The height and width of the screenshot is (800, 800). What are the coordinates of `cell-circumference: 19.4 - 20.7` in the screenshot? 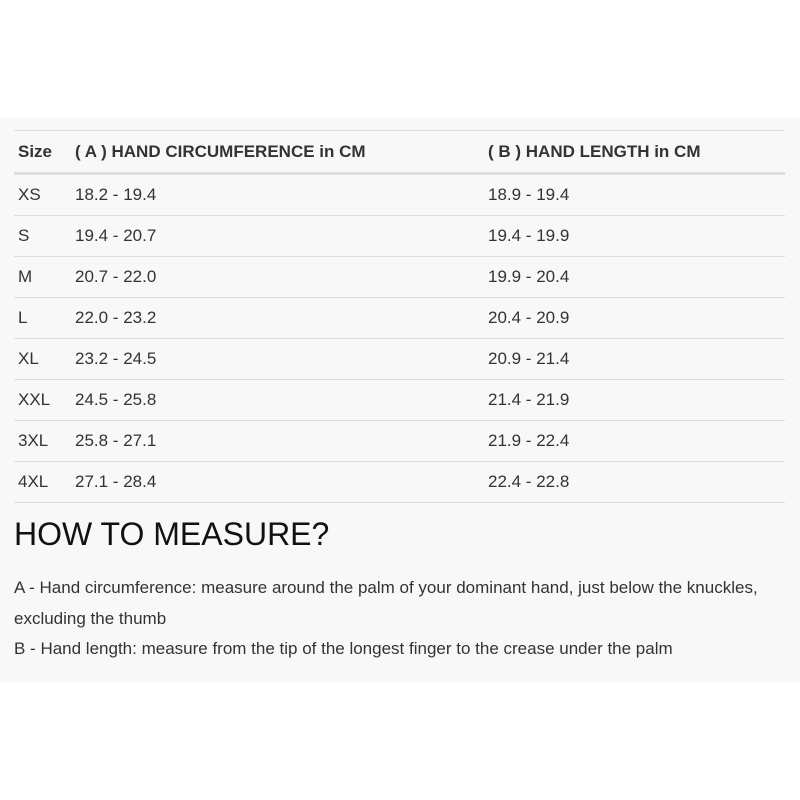 It's located at (277, 236).